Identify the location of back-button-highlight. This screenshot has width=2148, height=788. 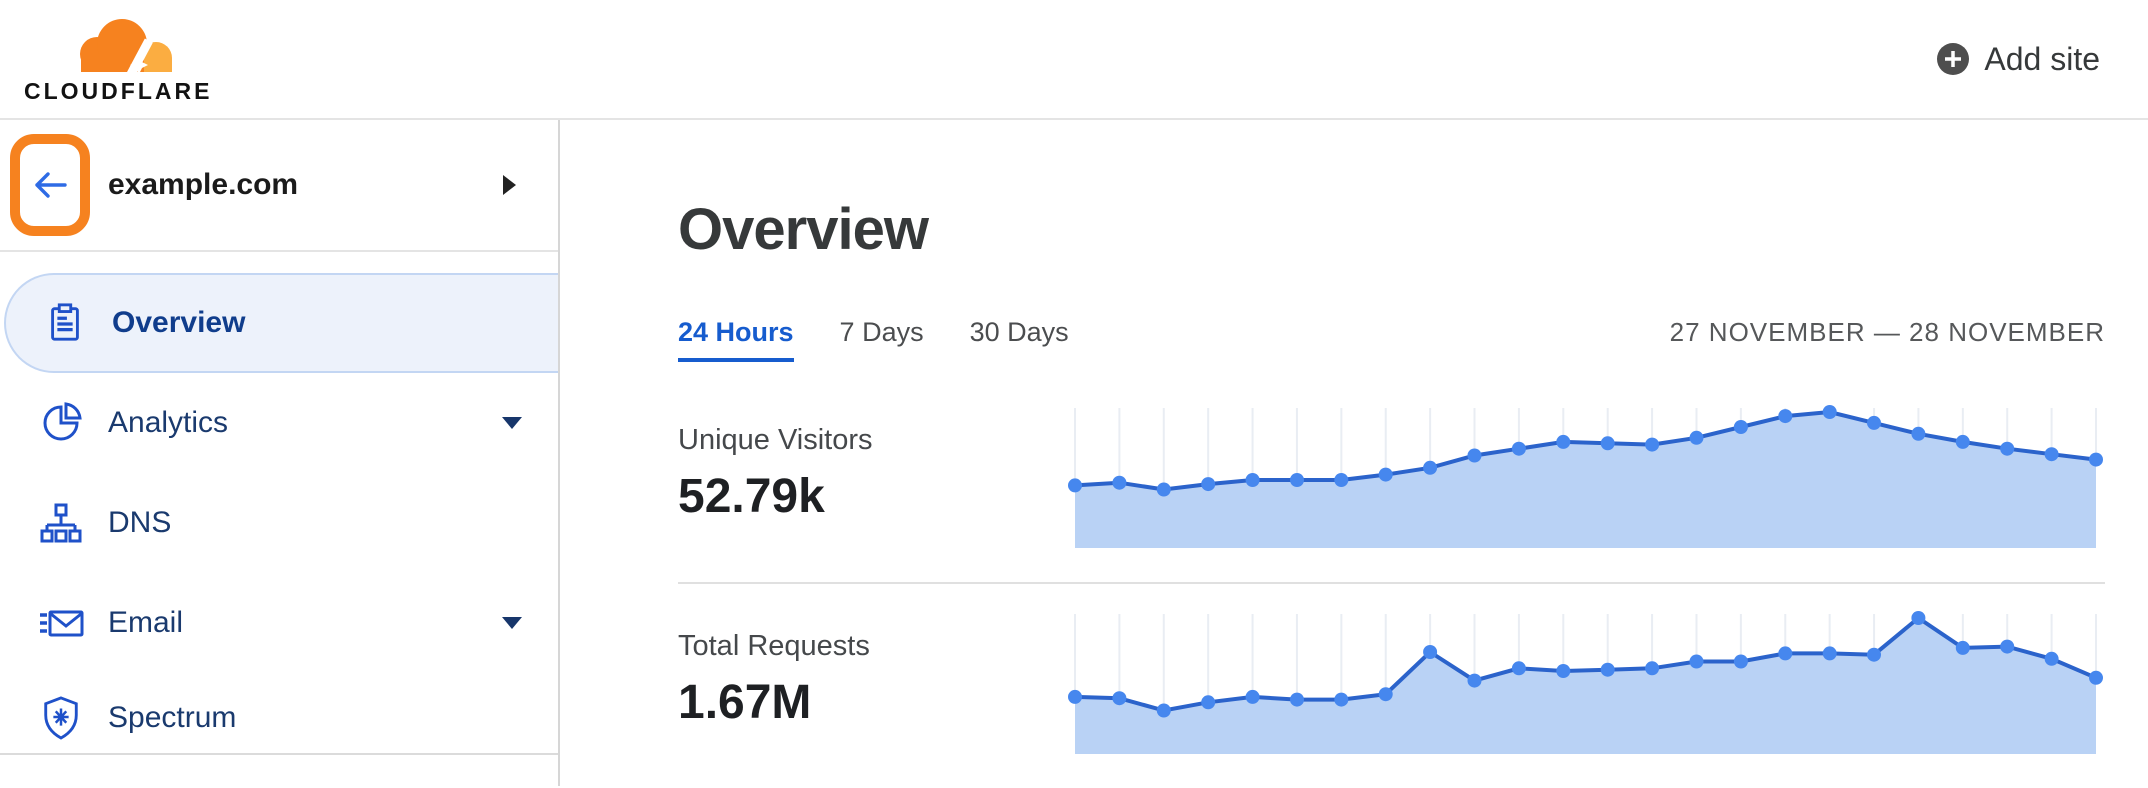
(50, 185).